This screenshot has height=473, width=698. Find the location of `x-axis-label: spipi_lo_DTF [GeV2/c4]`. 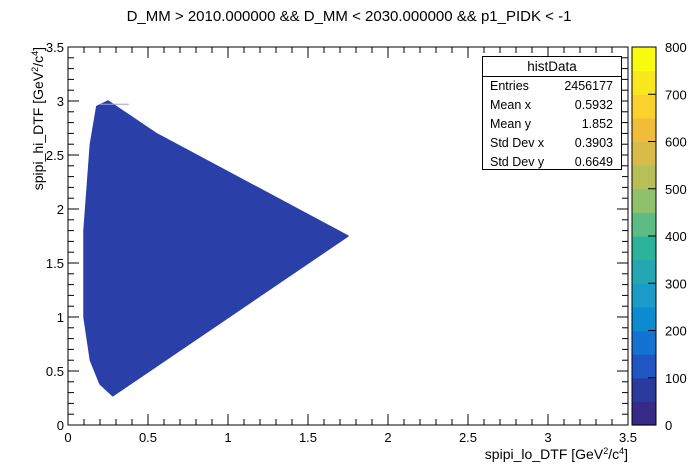

x-axis-label: spipi_lo_DTF [GeV2/c4] is located at coordinates (556, 454).